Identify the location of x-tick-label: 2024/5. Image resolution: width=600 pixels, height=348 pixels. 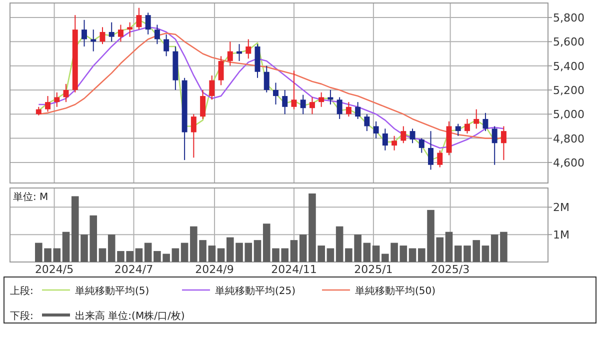
(54, 269).